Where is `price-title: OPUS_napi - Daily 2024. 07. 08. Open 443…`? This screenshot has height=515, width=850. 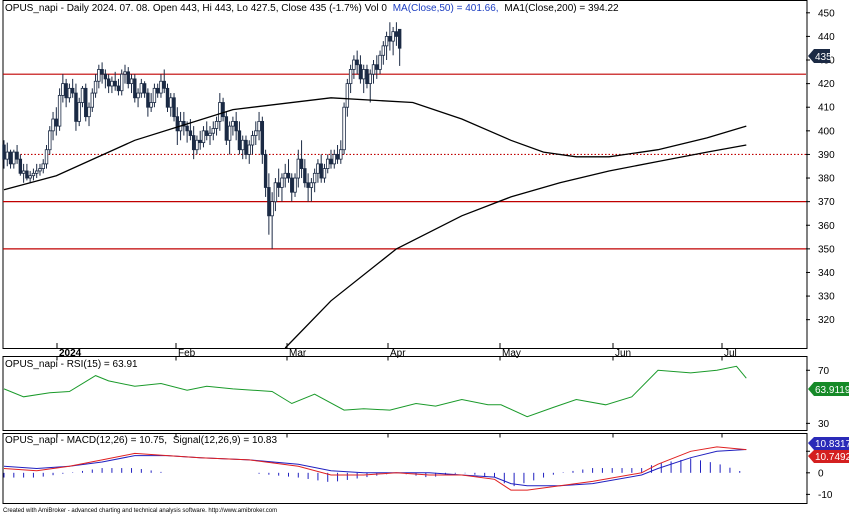
price-title: OPUS_napi - Daily 2024. 07. 08. Open 443… is located at coordinates (312, 8).